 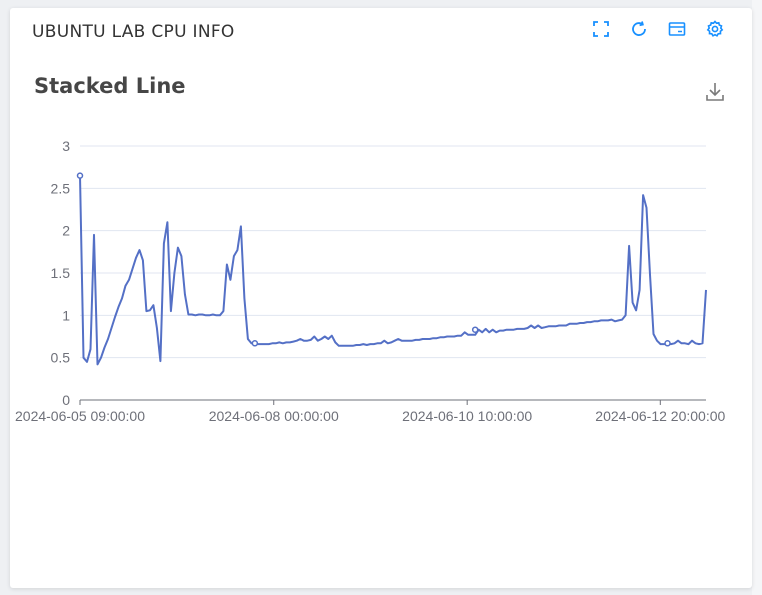 I want to click on refresh-icon, so click(x=639, y=29).